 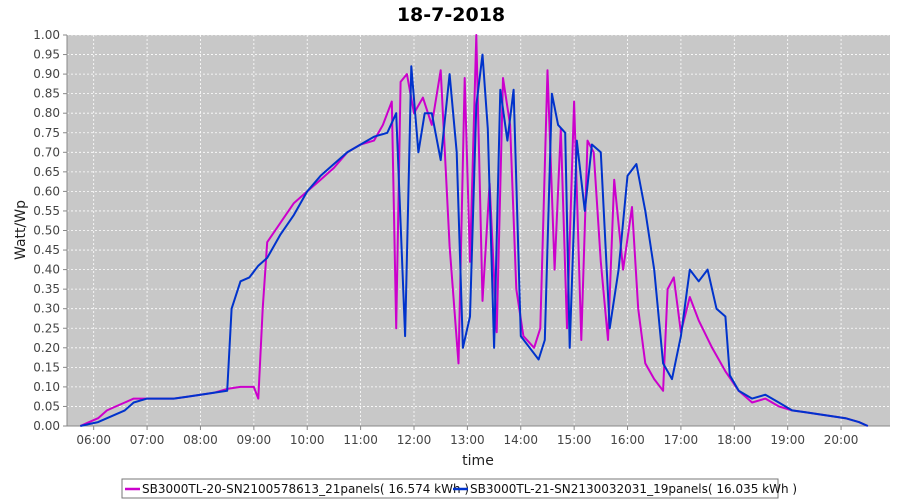 I want to click on x-tick-label: 08:00, so click(x=200, y=440).